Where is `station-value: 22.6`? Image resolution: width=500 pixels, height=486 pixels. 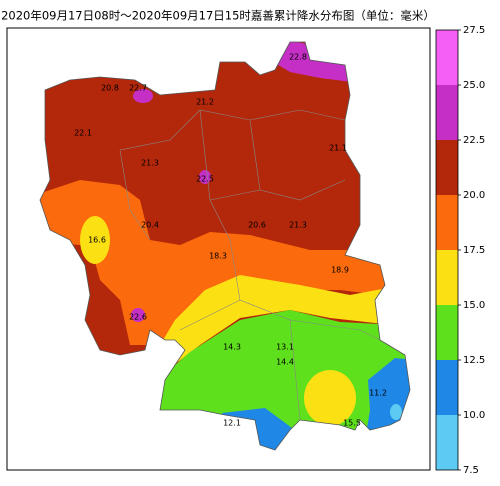
station-value: 22.6 is located at coordinates (138, 317).